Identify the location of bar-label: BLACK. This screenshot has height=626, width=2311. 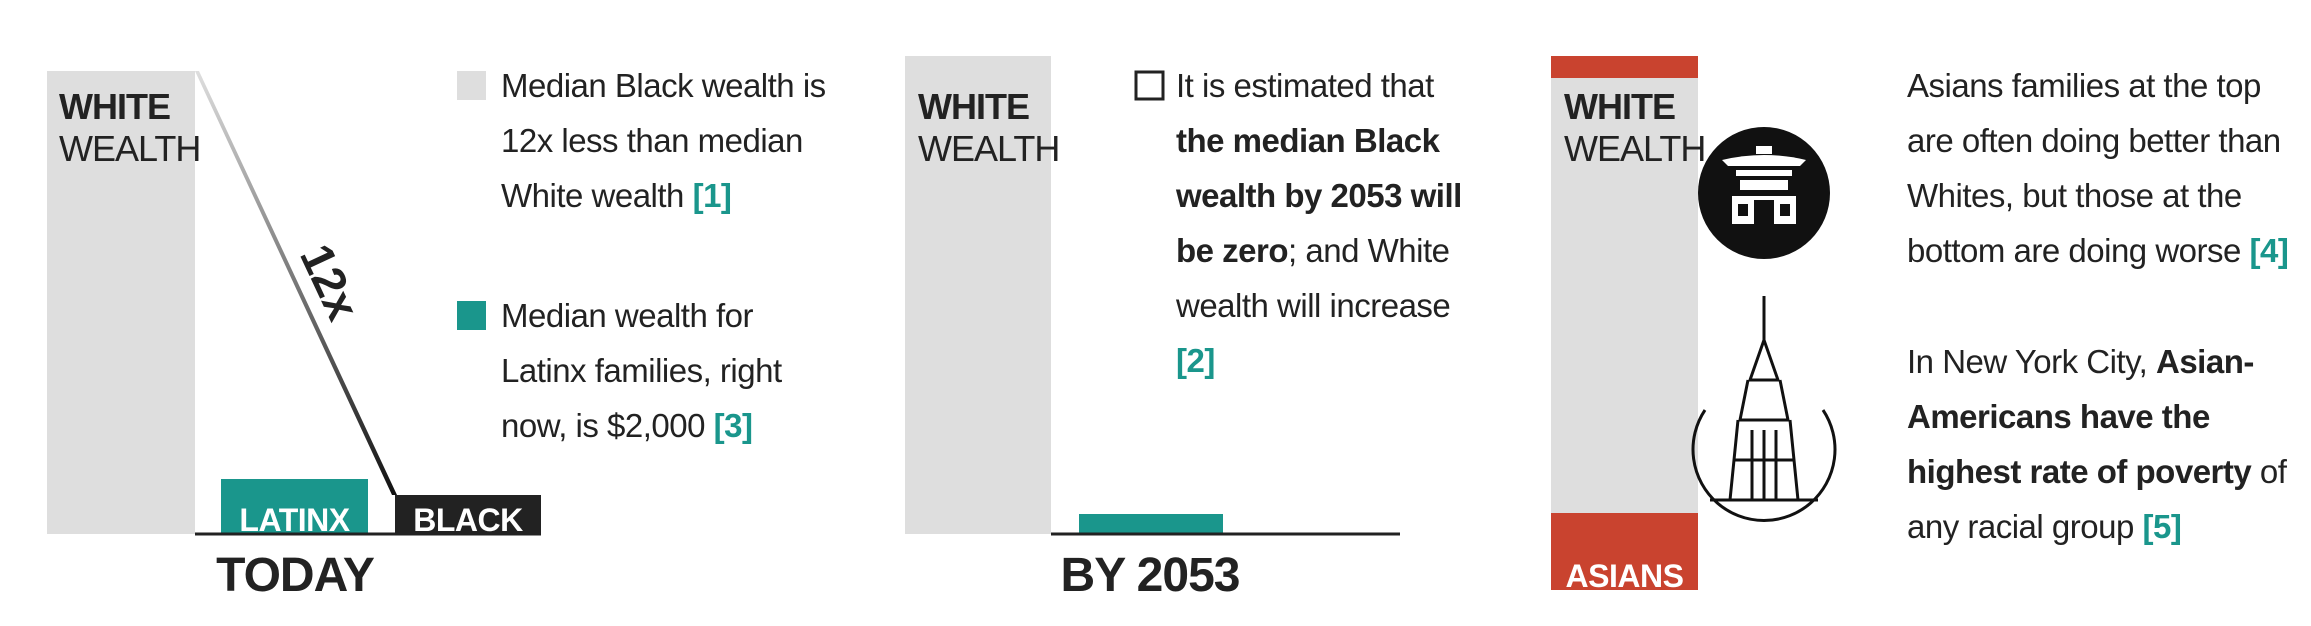
(468, 518).